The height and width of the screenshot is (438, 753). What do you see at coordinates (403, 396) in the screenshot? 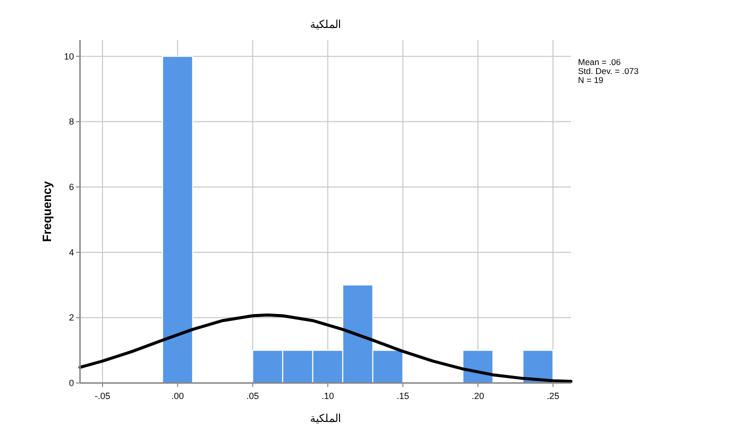
I see `x-tick-label: .15` at bounding box center [403, 396].